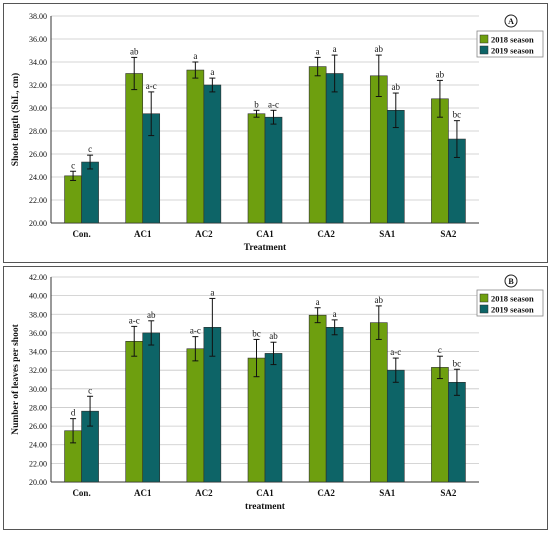 The width and height of the screenshot is (550, 533). What do you see at coordinates (511, 21) in the screenshot?
I see `chart-a-panel-badge` at bounding box center [511, 21].